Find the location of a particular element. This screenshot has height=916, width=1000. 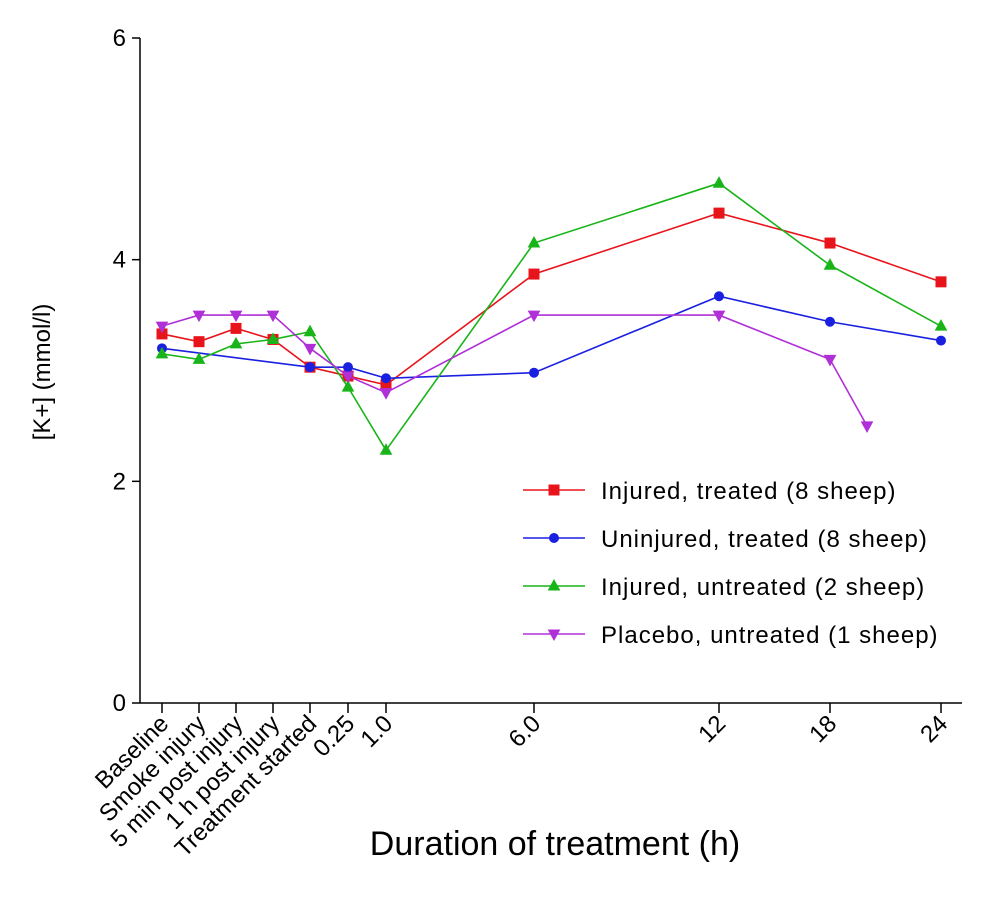

y-tick-label: 0 is located at coordinates (119, 703).